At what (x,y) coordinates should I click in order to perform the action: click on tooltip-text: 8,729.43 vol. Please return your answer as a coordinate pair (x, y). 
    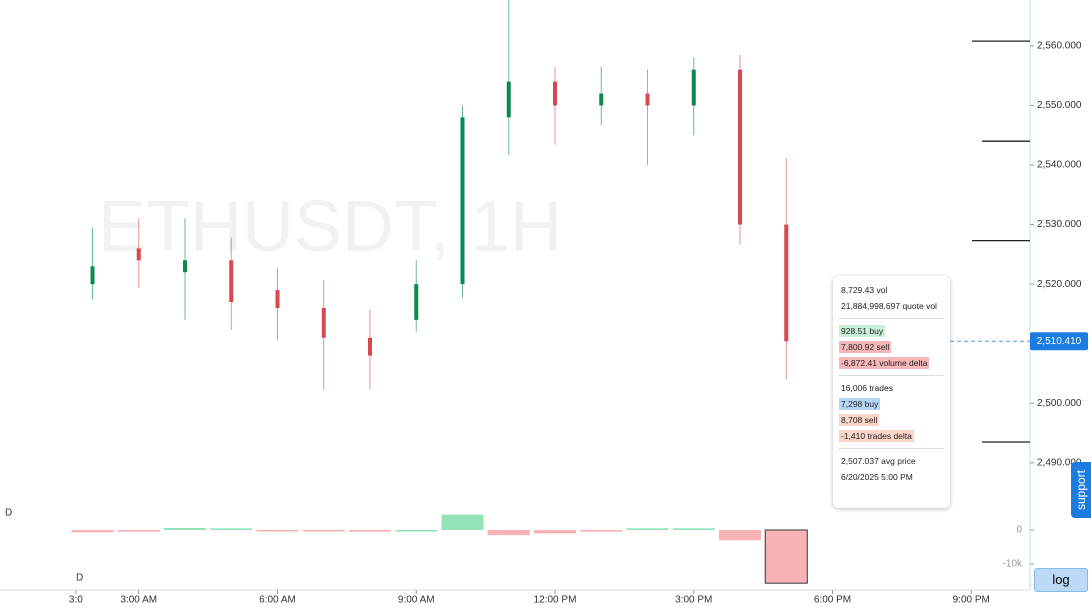
    Looking at the image, I should click on (864, 290).